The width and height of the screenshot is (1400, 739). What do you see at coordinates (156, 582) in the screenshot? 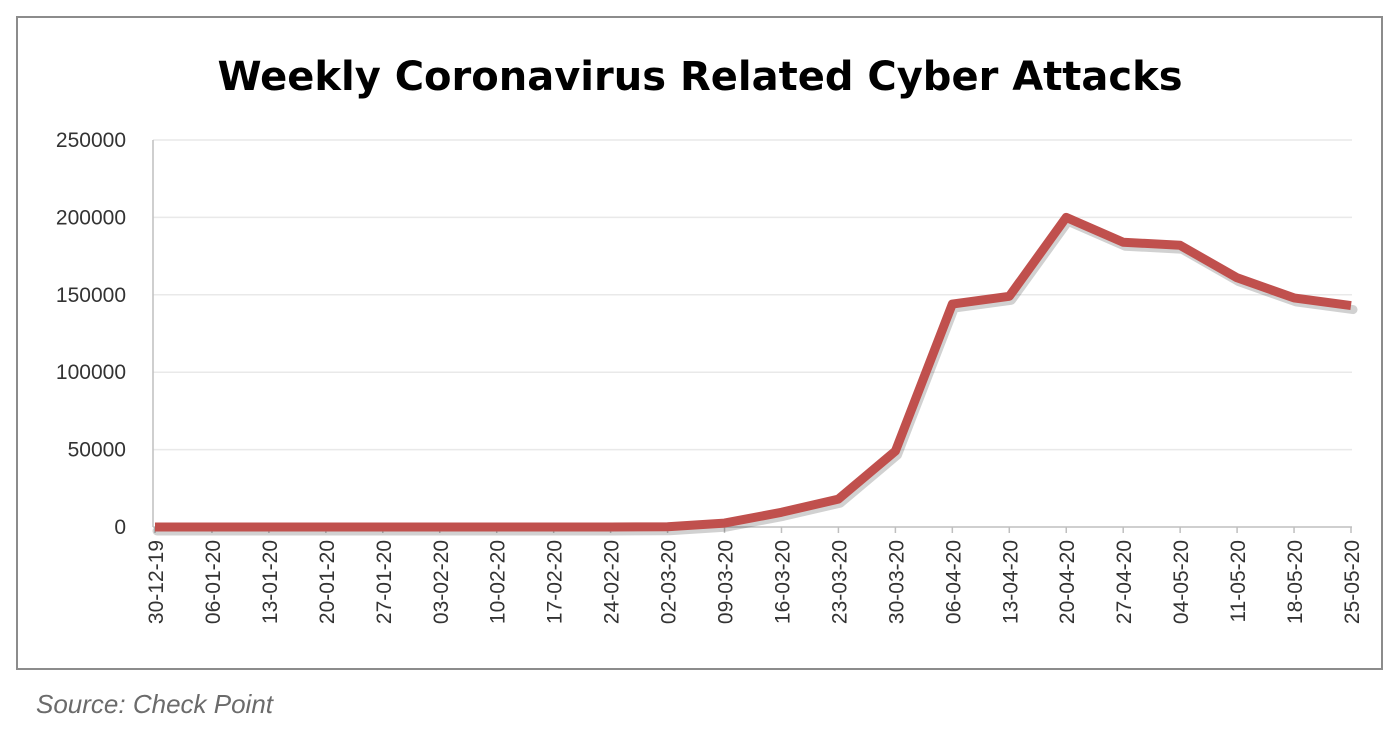
I see `x-tick-label: 30-12-19` at bounding box center [156, 582].